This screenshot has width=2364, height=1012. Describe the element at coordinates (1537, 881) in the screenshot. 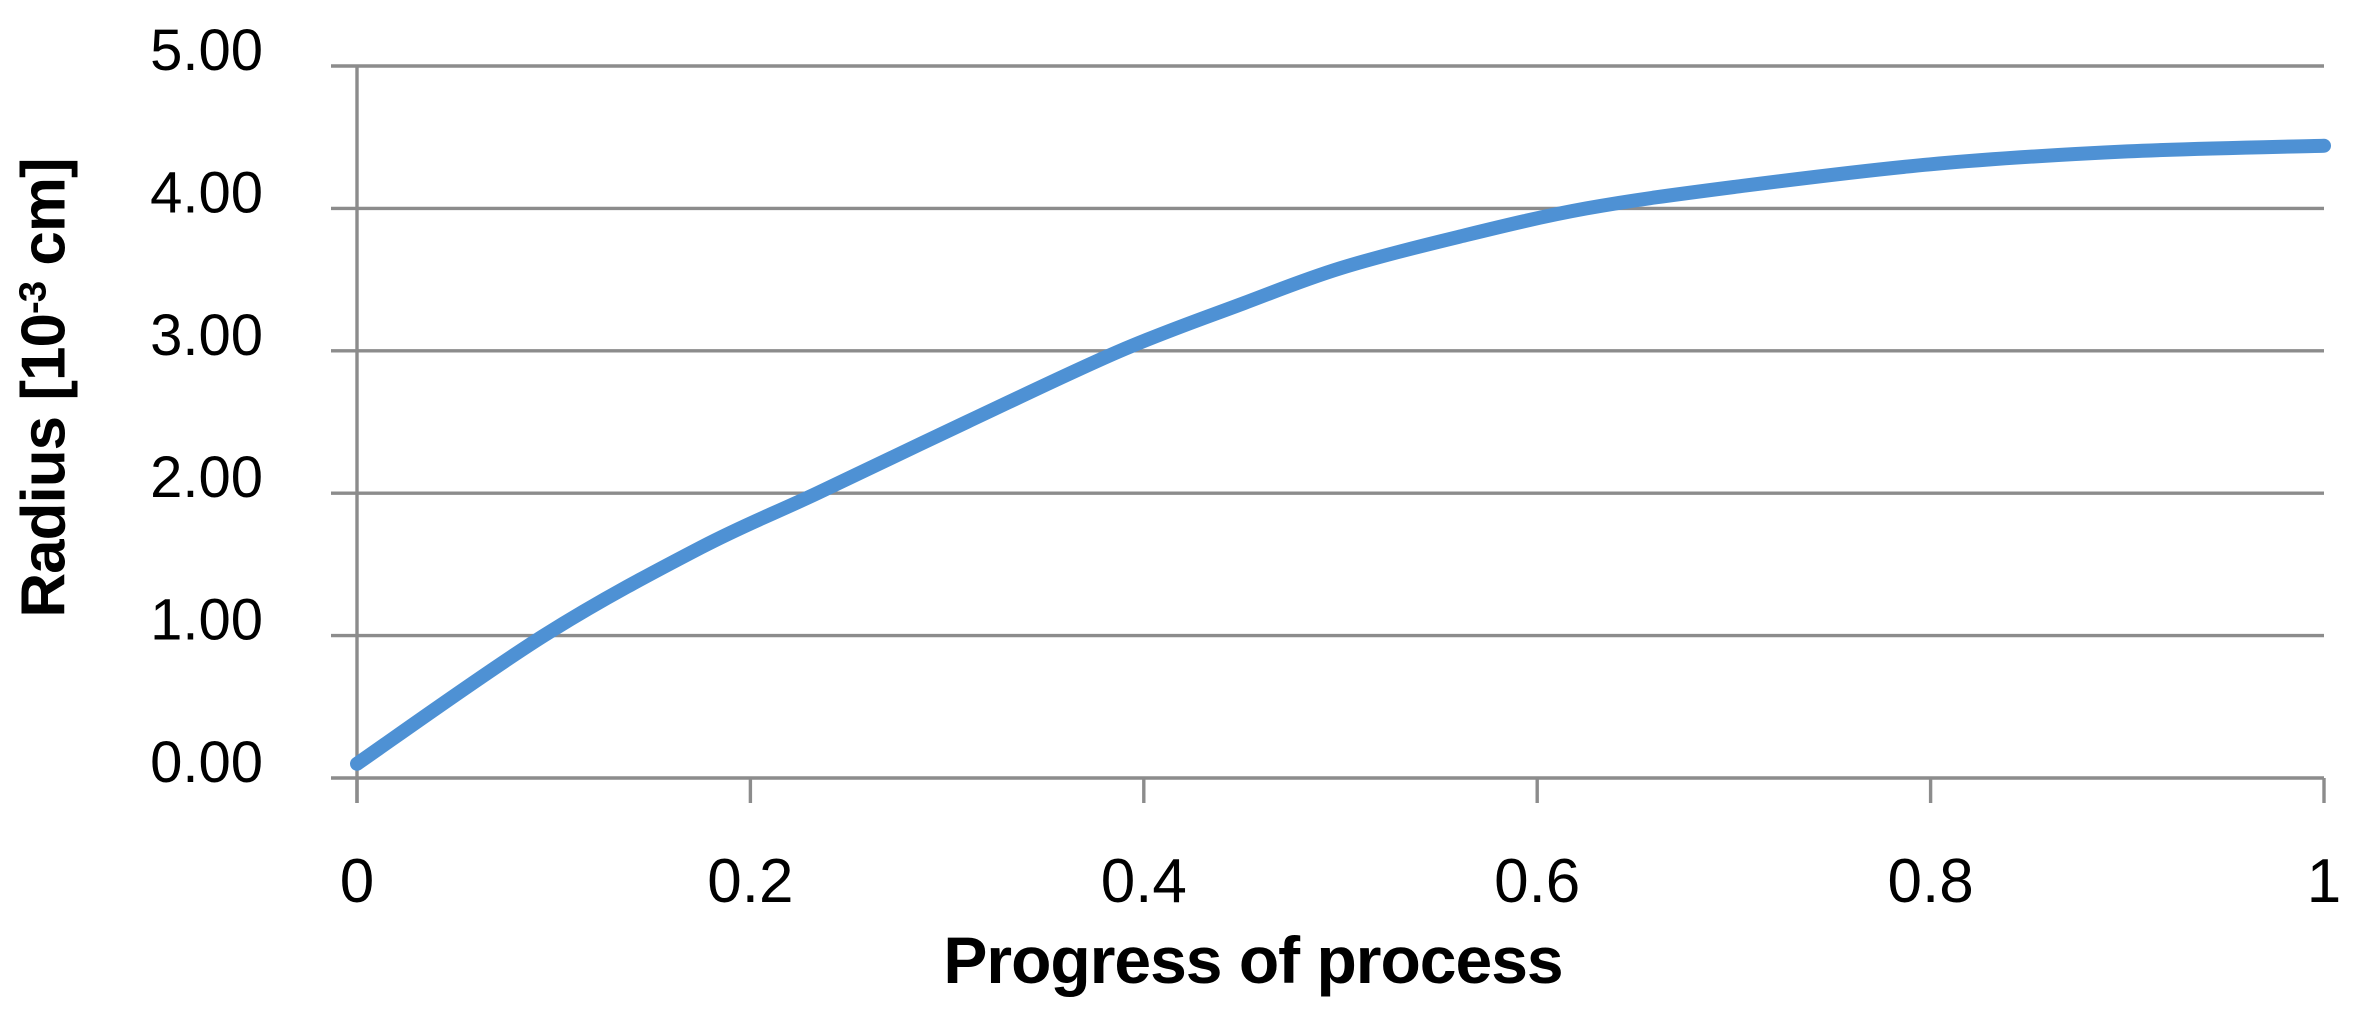

I see `x-tick-label: 0.6` at that location.